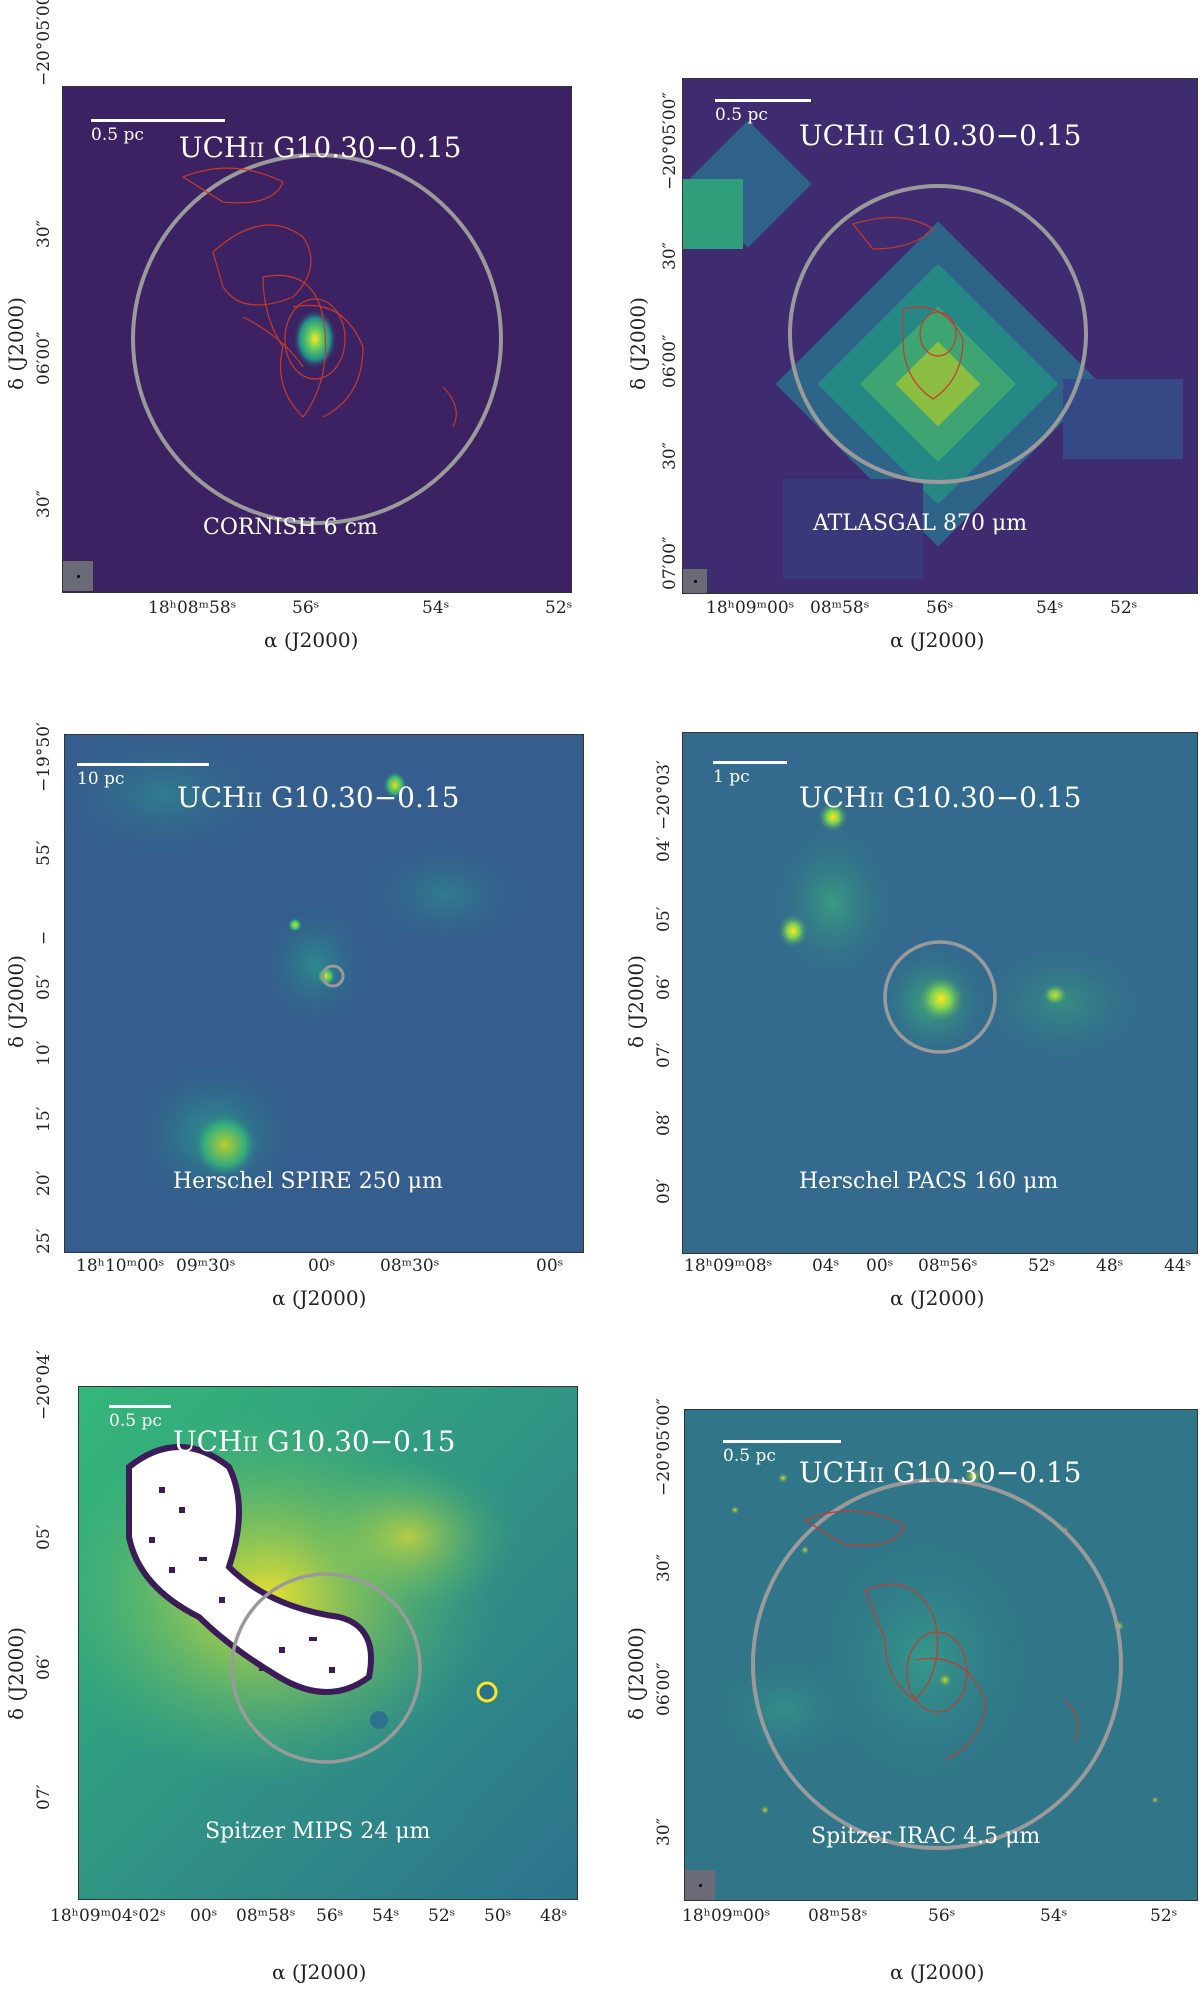 The image size is (1200, 1993). Describe the element at coordinates (290, 527) in the screenshot. I see `band-label: CORNISH 6 cm` at that location.